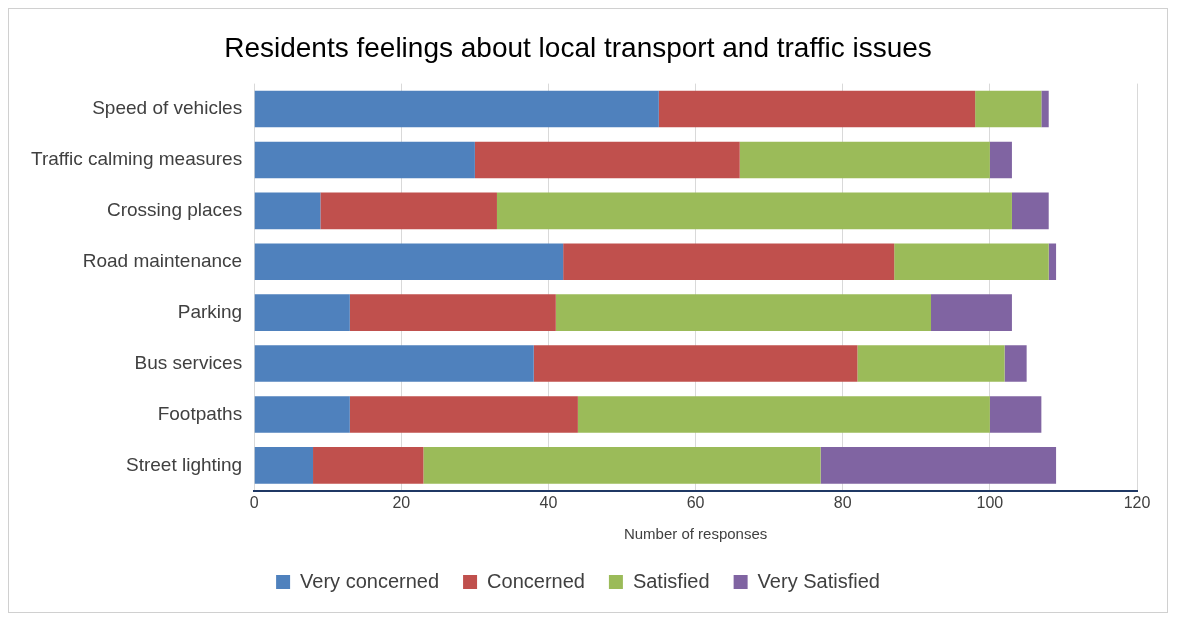  Describe the element at coordinates (162, 260) in the screenshot. I see `y-tick-label: Road maintenance` at that location.